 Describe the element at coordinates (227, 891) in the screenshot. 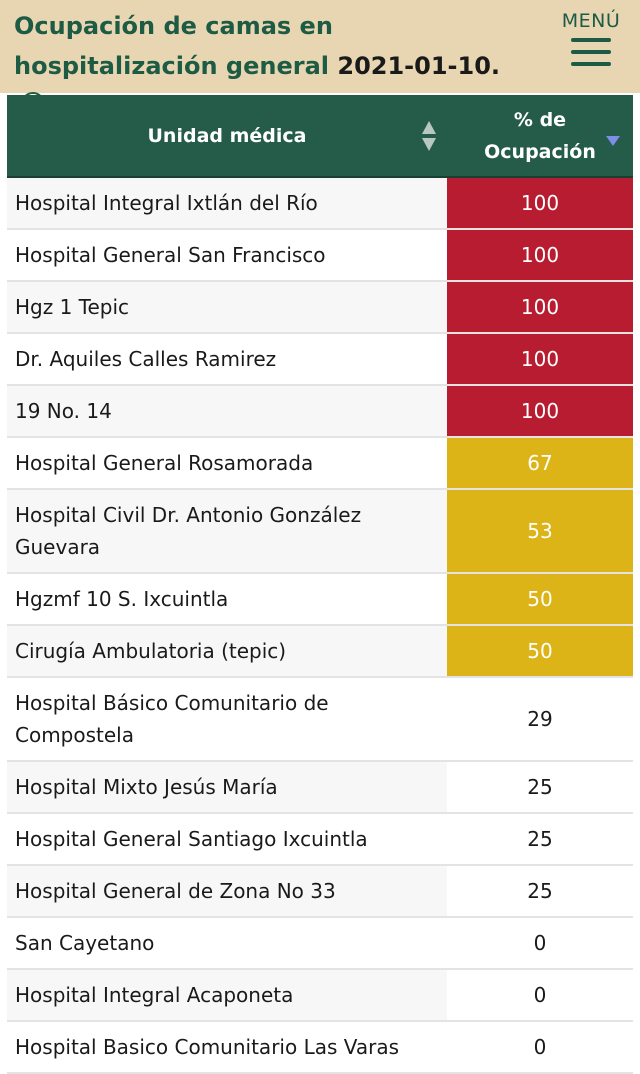

I see `unit-name-cell: Hospital General de Zona No 33` at that location.